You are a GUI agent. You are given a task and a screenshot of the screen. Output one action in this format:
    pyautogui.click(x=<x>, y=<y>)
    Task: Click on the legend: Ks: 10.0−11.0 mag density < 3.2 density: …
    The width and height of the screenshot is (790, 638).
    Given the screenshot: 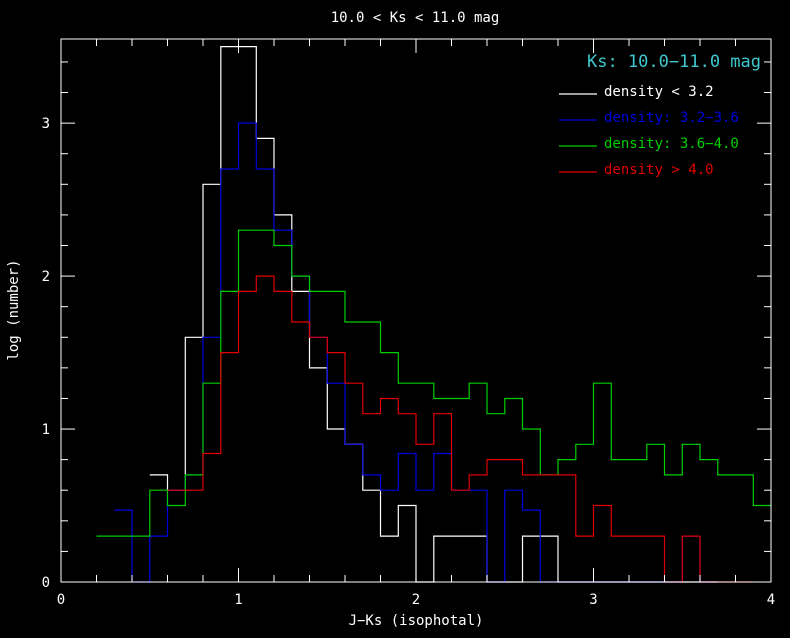 What is the action you would take?
    pyautogui.click(x=660, y=115)
    